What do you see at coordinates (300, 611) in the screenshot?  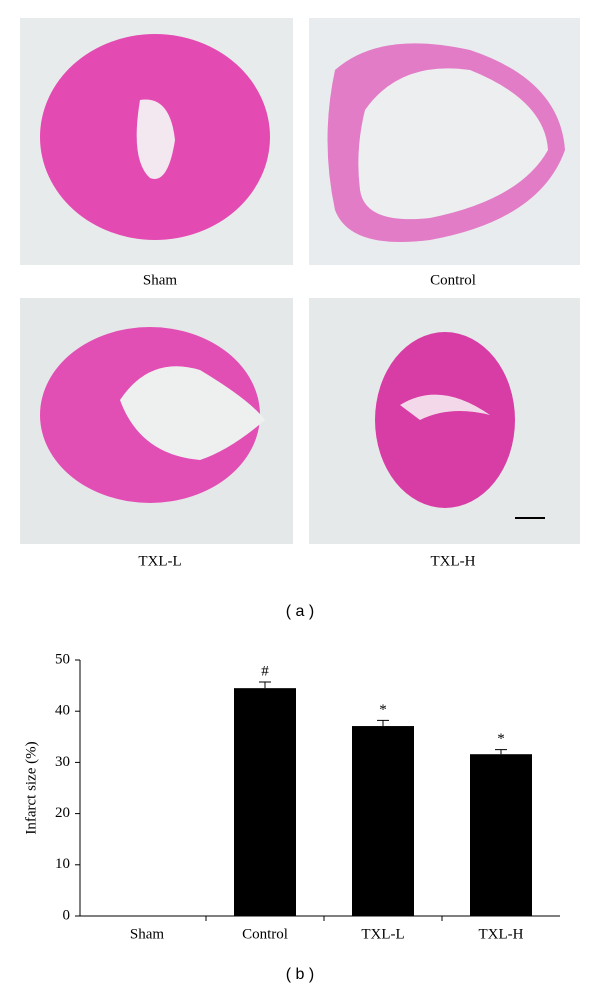 I see `panel-caption: ( a )` at bounding box center [300, 611].